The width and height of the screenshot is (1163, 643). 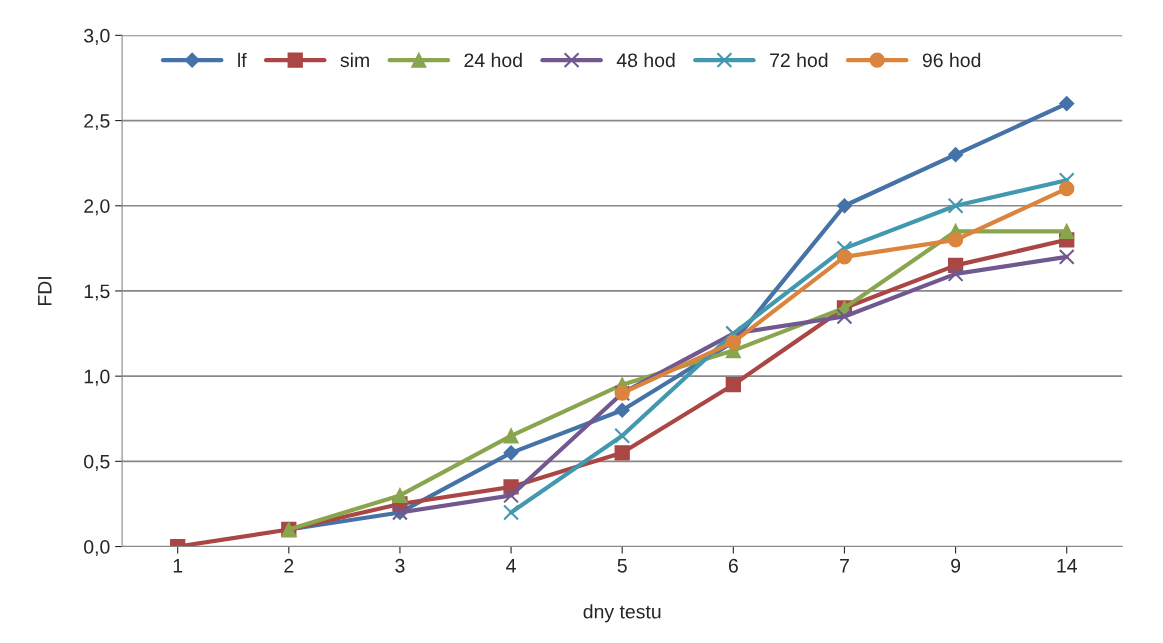 What do you see at coordinates (622, 566) in the screenshot?
I see `x-tick-label: 5` at bounding box center [622, 566].